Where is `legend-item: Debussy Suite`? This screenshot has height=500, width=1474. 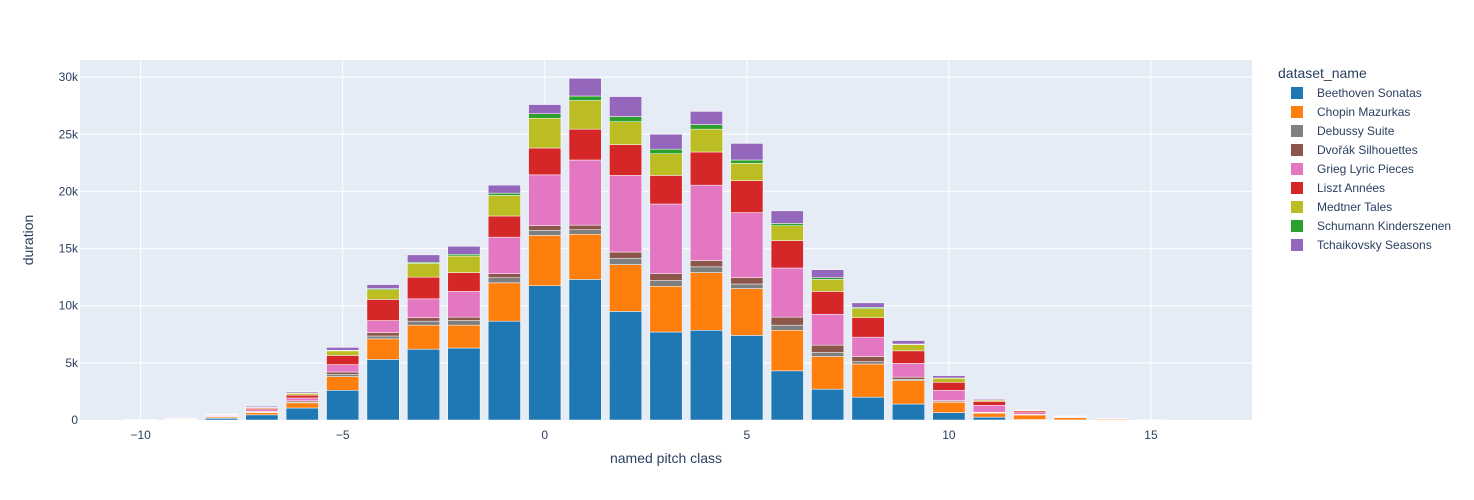 legend-item: Debussy Suite is located at coordinates (1343, 131).